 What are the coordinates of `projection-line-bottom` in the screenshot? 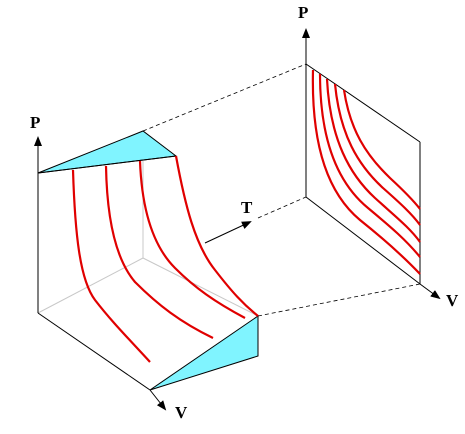 It's located at (339, 300).